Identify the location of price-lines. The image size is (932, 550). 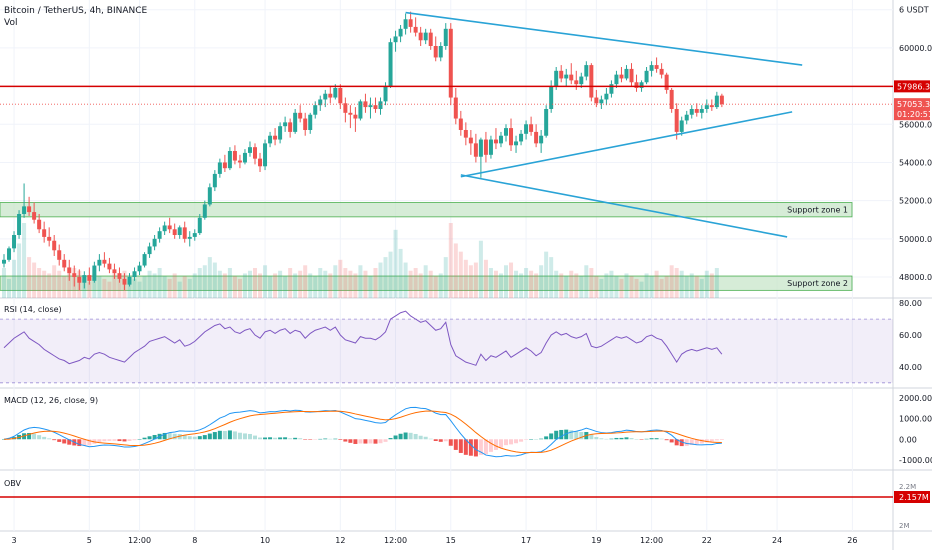
(446, 95).